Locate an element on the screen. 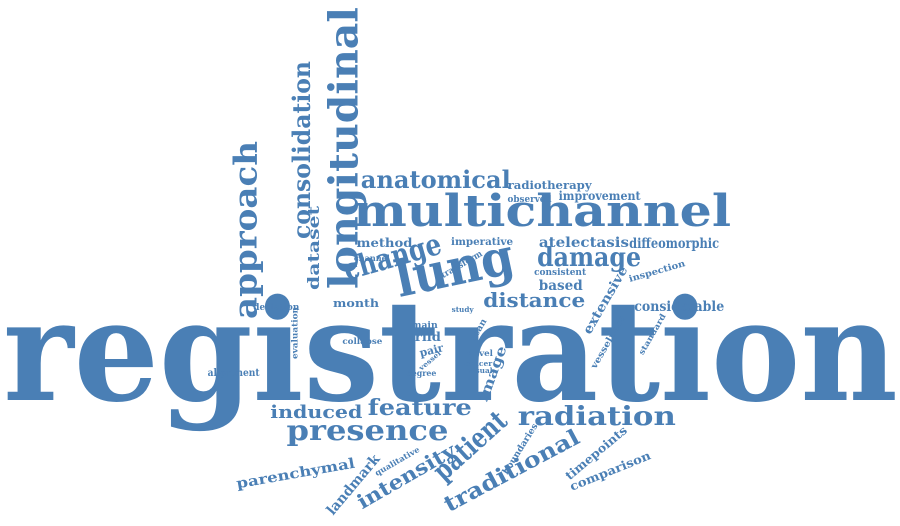  word-consistent: consistent is located at coordinates (559, 272).